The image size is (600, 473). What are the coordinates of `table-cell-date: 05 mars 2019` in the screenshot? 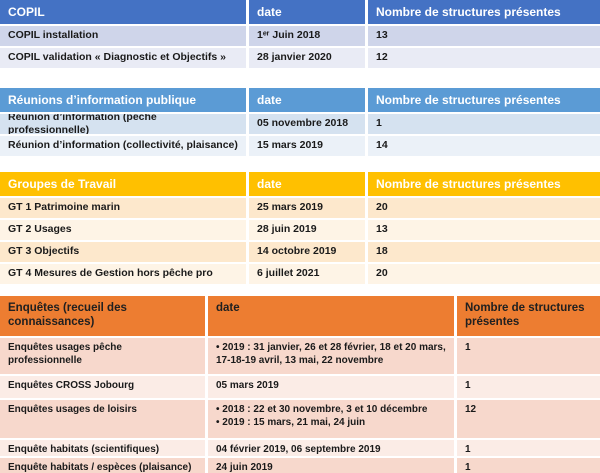 It's located at (331, 387).